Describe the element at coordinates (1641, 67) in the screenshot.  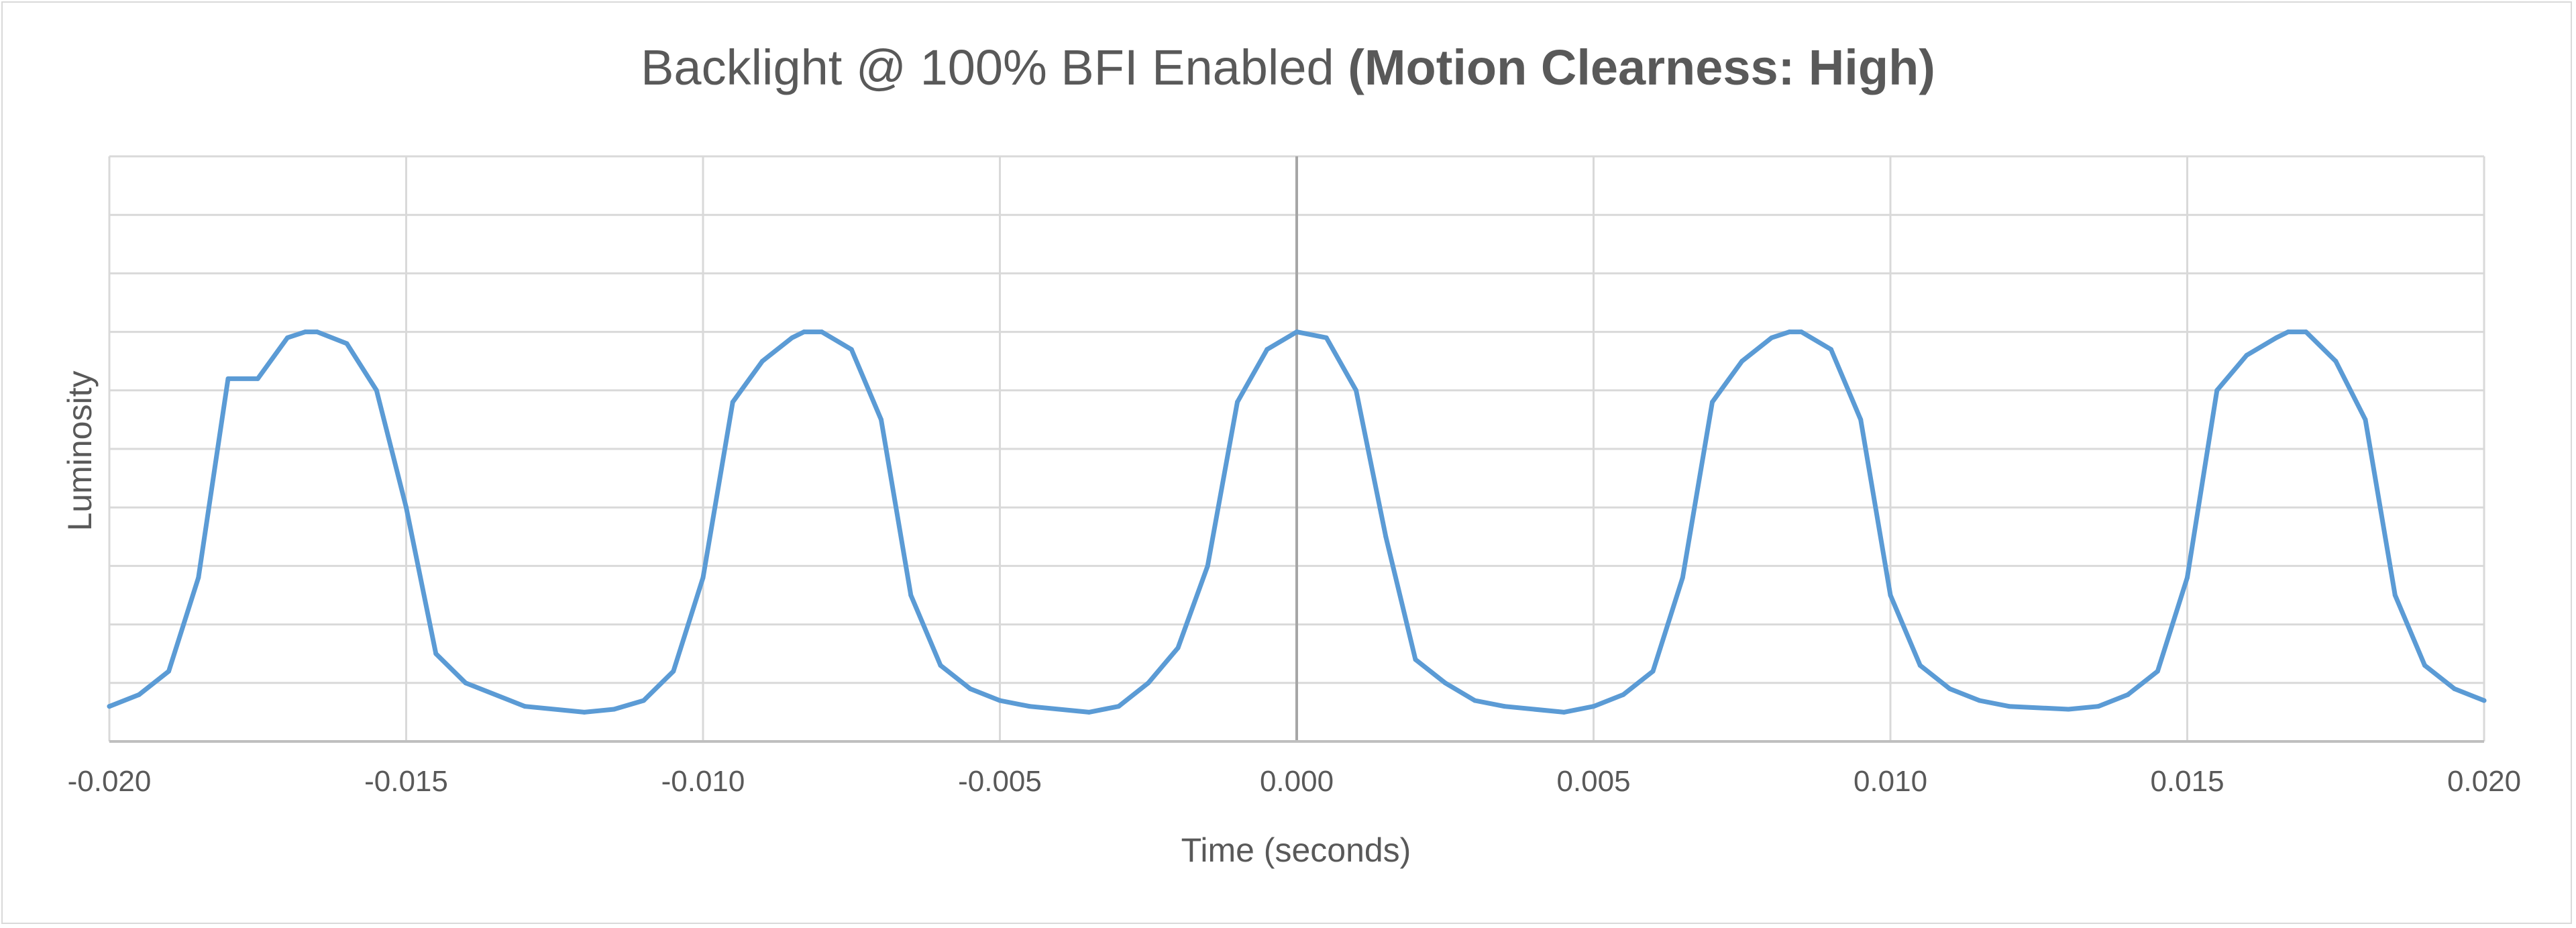
I see `chart-title-emphasis: (Motion Clearness: High)` at that location.